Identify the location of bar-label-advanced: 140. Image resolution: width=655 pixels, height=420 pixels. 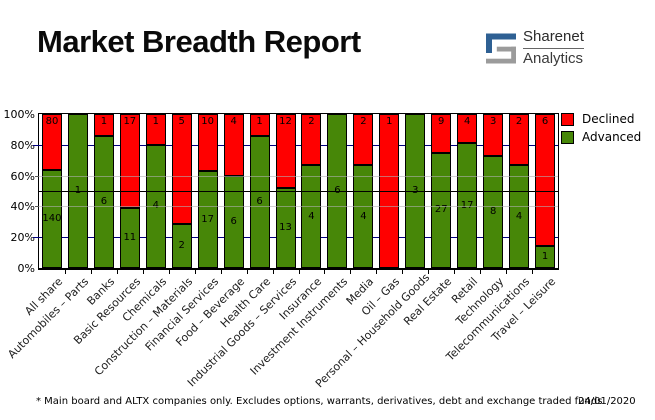
(52, 218).